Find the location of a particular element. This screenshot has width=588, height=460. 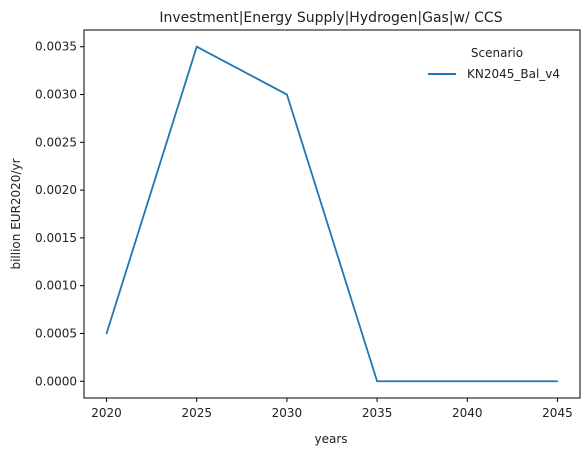

legend-label: KN2045_Bal_v4 is located at coordinates (513, 74).